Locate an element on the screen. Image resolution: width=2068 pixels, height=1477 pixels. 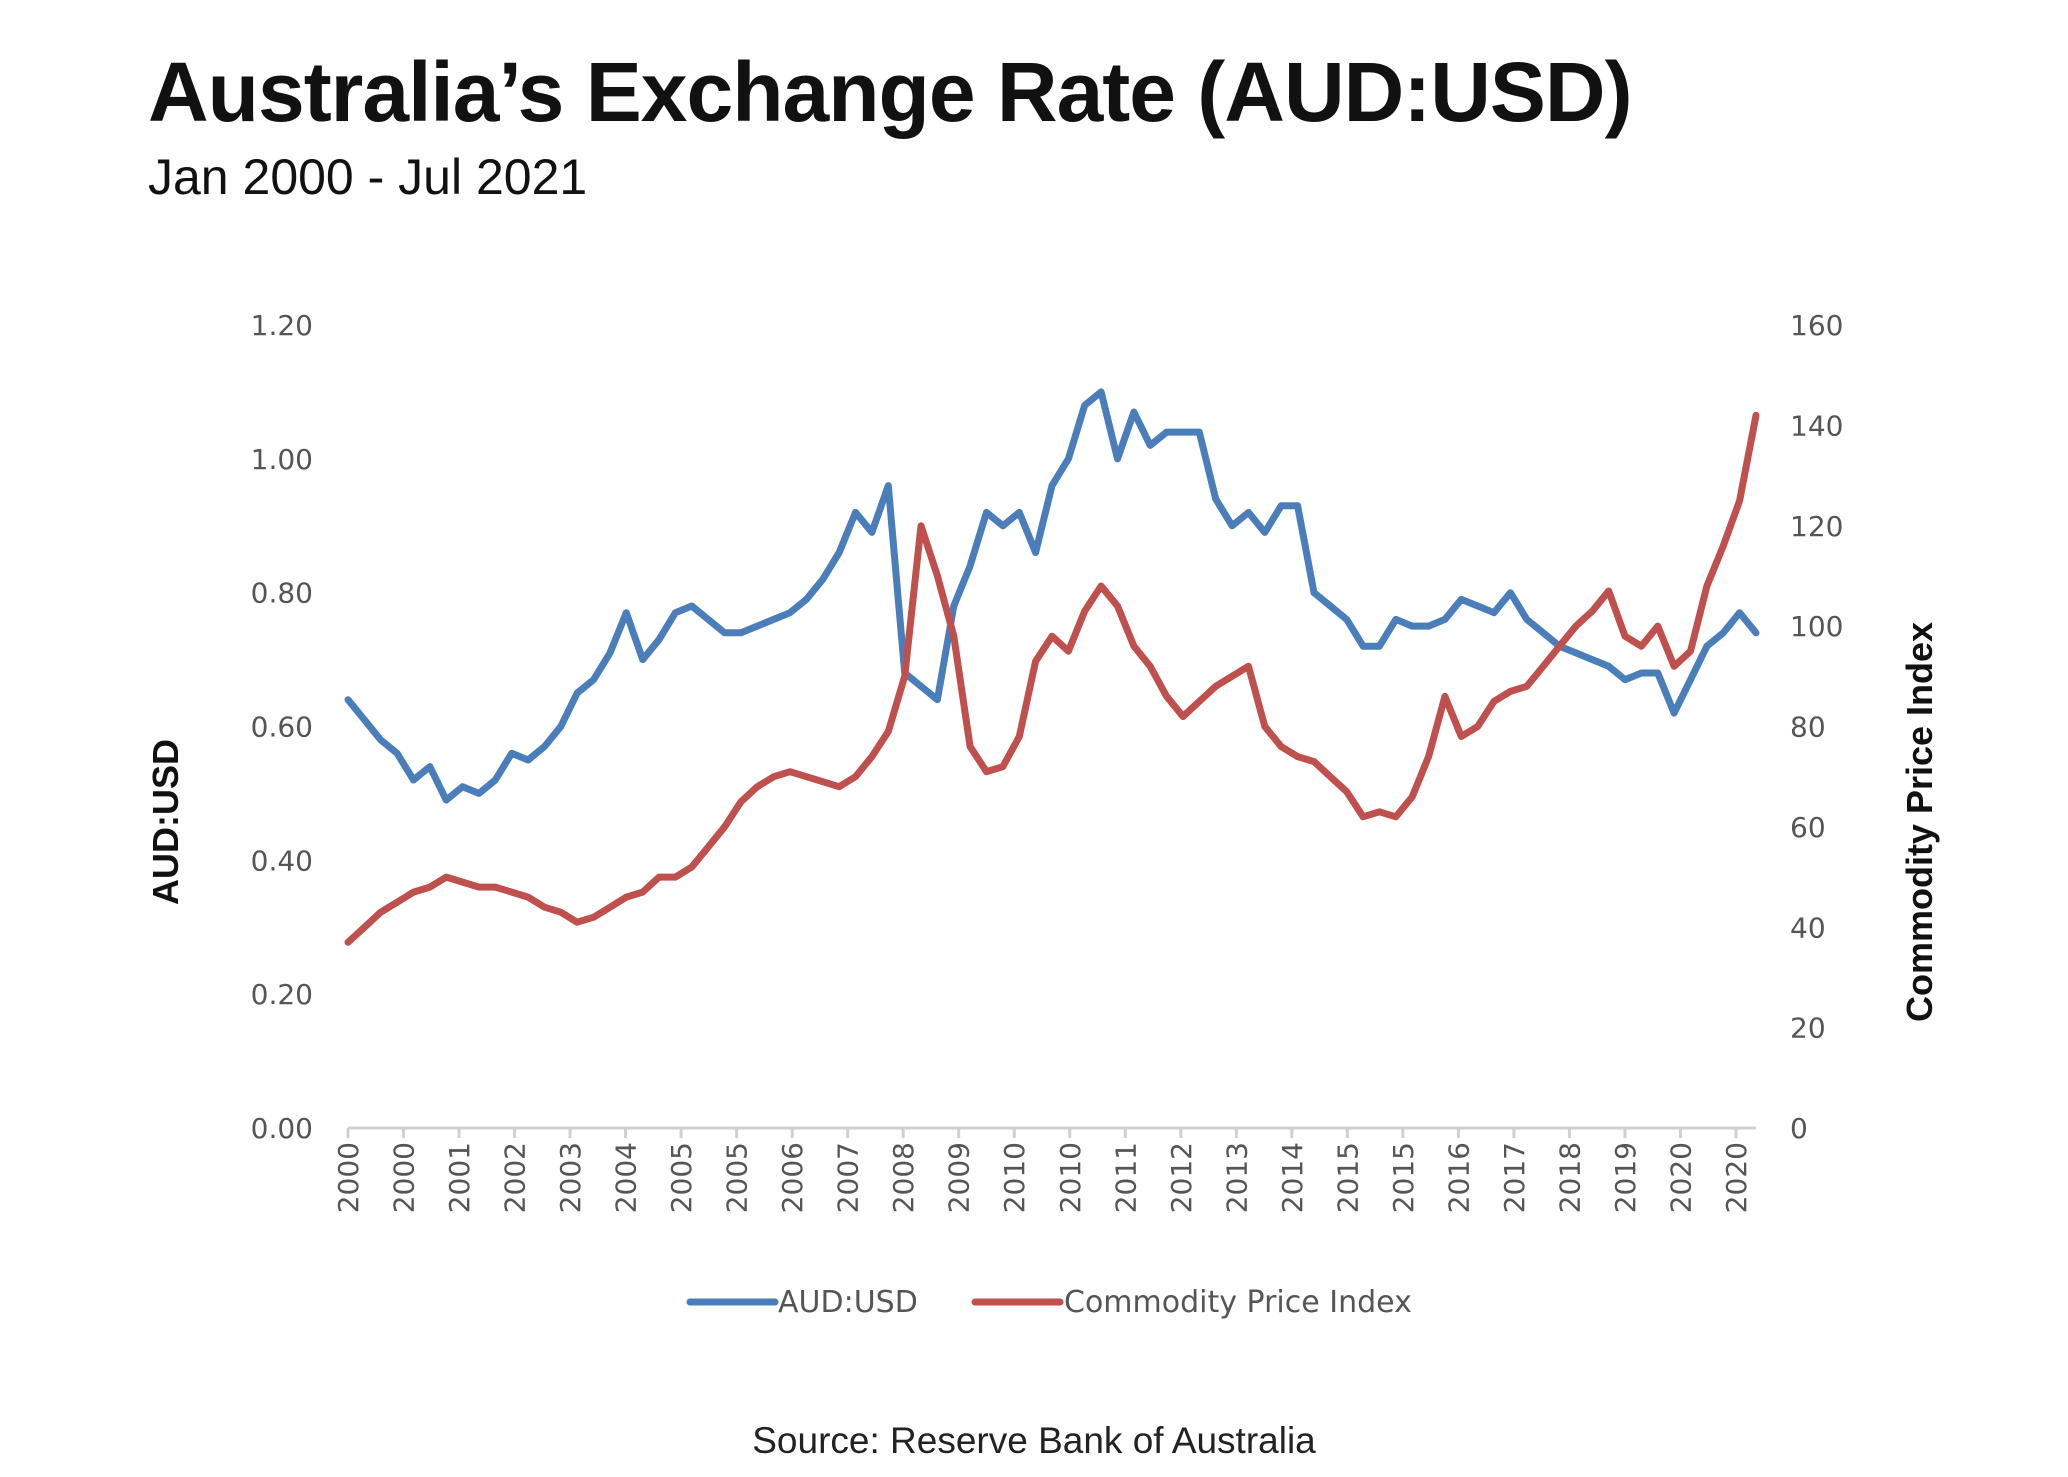
right-axis-title: Commodity Price Index is located at coordinates (1919, 822).